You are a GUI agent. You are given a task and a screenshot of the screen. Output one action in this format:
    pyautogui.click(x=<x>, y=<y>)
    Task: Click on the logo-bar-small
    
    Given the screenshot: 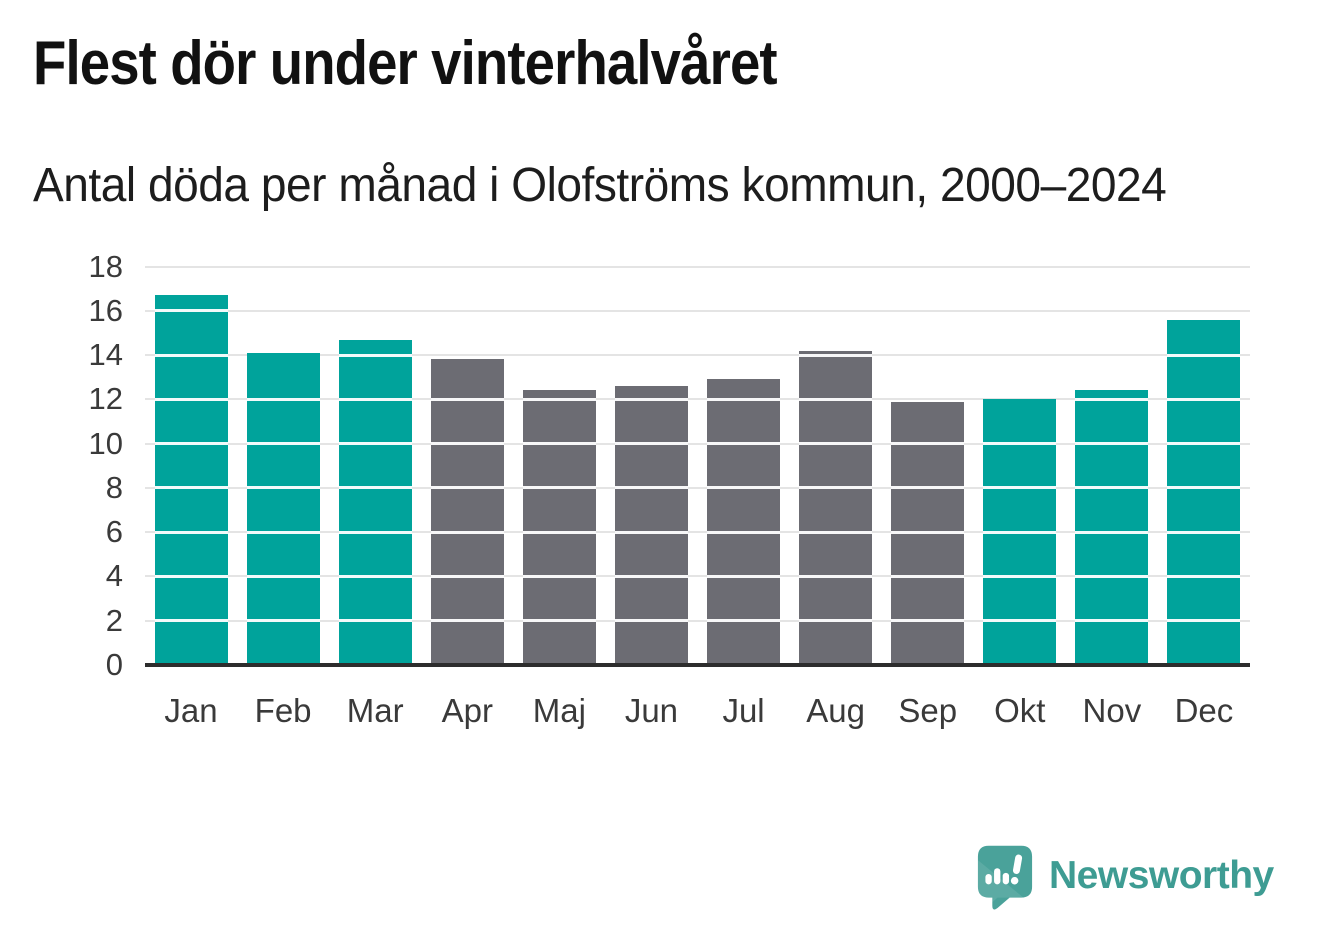 What is the action you would take?
    pyautogui.click(x=988, y=879)
    